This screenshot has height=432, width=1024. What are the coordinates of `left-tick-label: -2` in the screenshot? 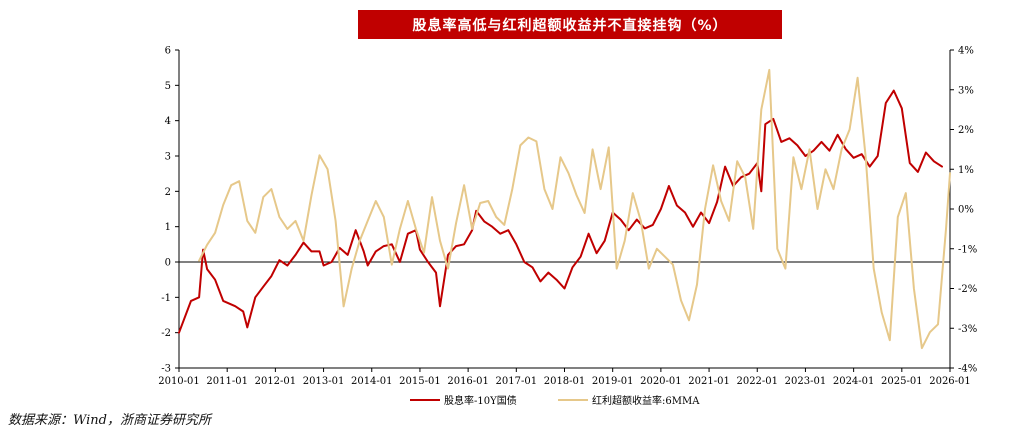 It's located at (166, 333).